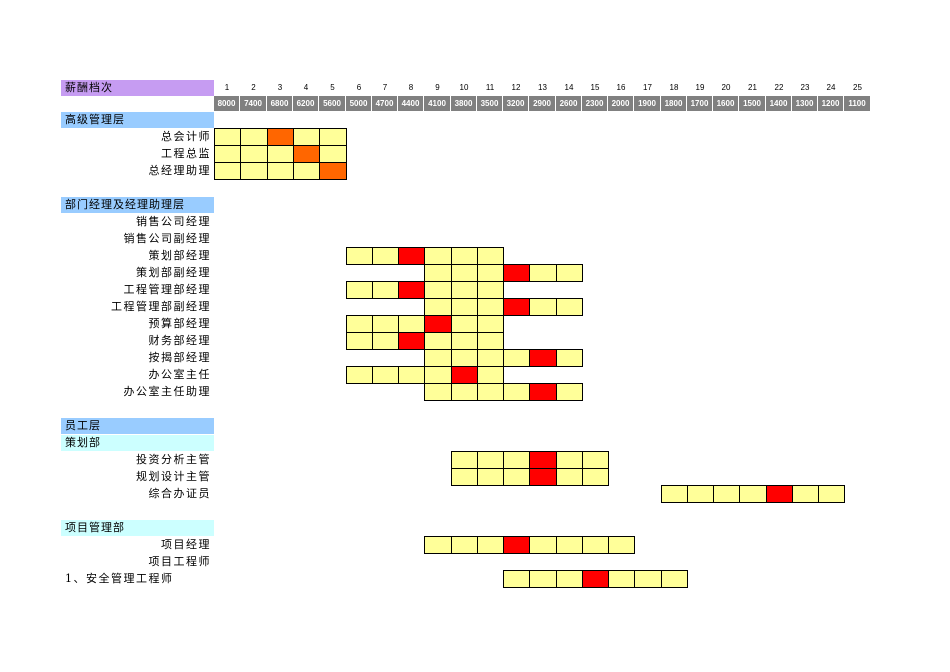 Image resolution: width=950 pixels, height=672 pixels. Describe the element at coordinates (179, 170) in the screenshot. I see `position-label: 总经理助理` at that location.